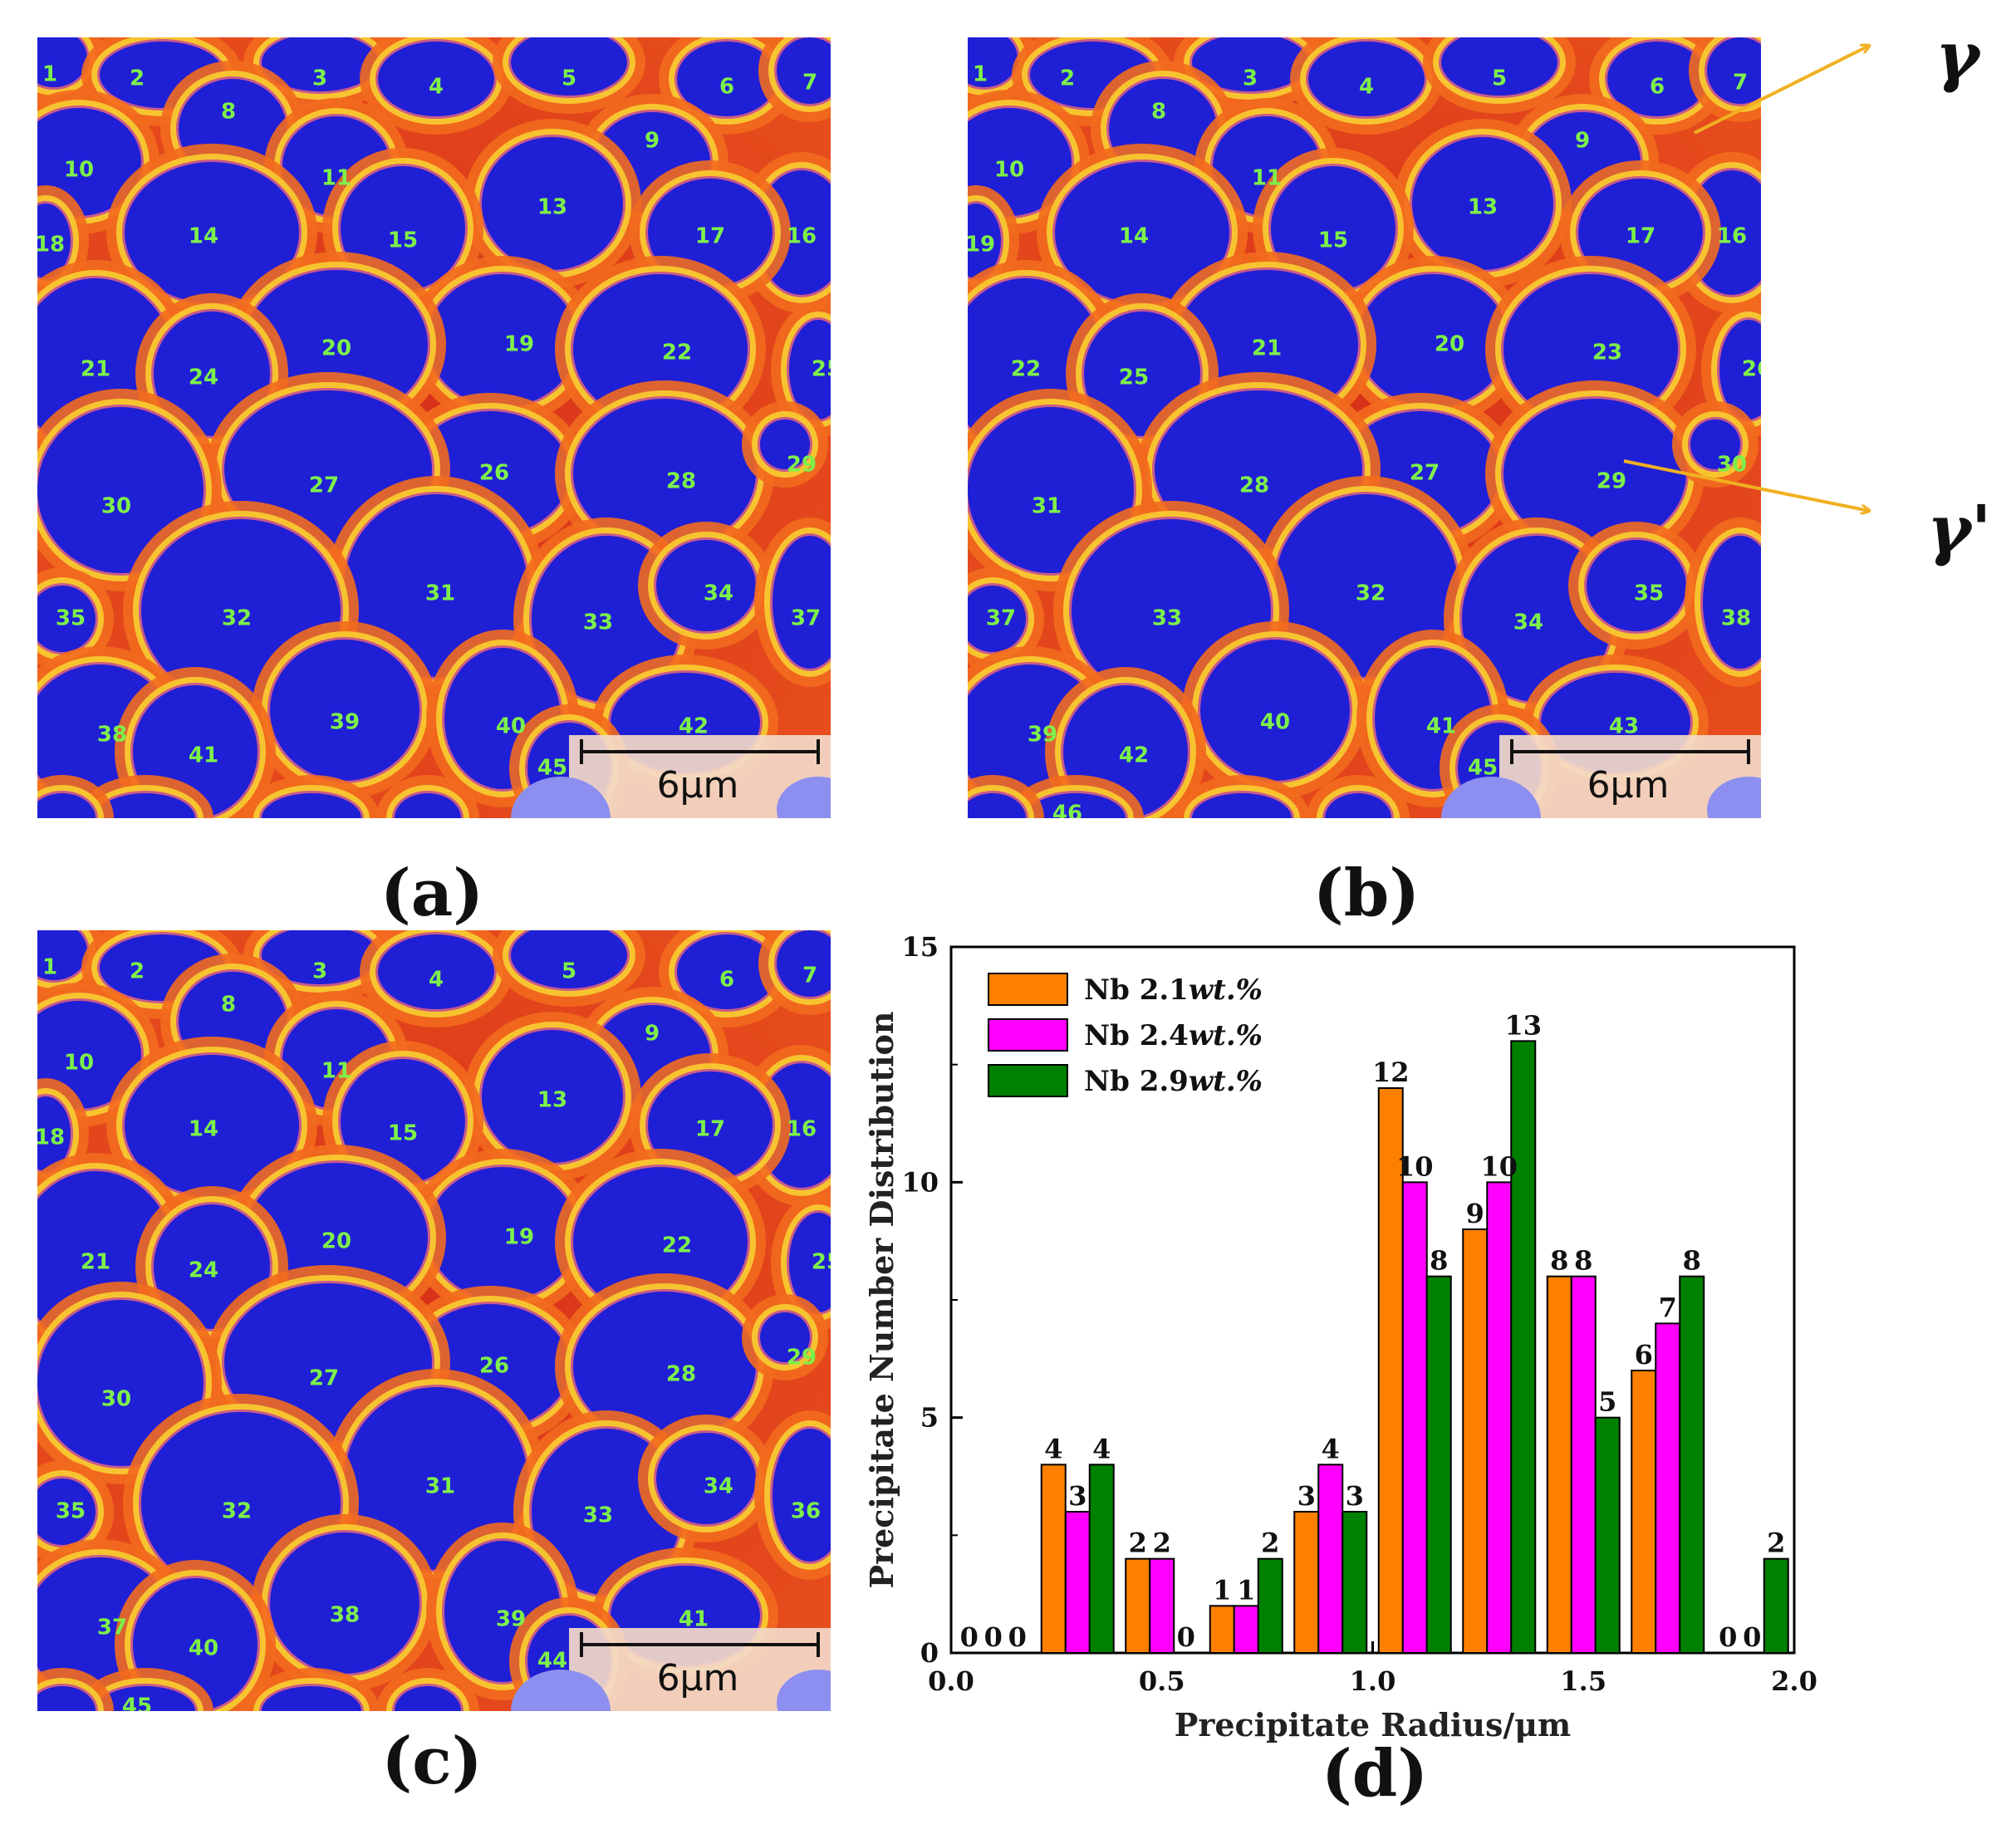 The width and height of the screenshot is (2016, 1834). What do you see at coordinates (1173, 1081) in the screenshot?
I see `legend-label: Nb 2.9wt.%` at bounding box center [1173, 1081].